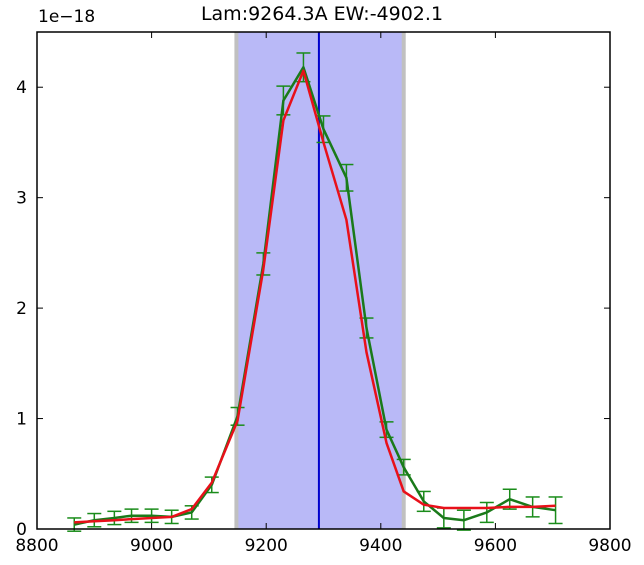  What do you see at coordinates (21, 199) in the screenshot?
I see `y-tick-label: 3` at bounding box center [21, 199].